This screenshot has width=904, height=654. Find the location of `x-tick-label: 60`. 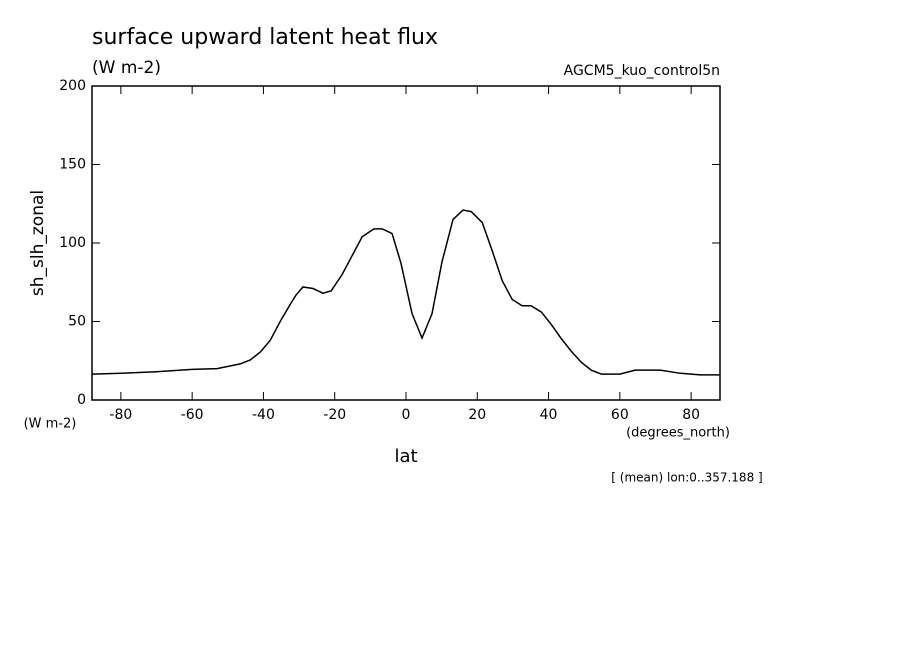

x-tick-label: 60 is located at coordinates (620, 415).